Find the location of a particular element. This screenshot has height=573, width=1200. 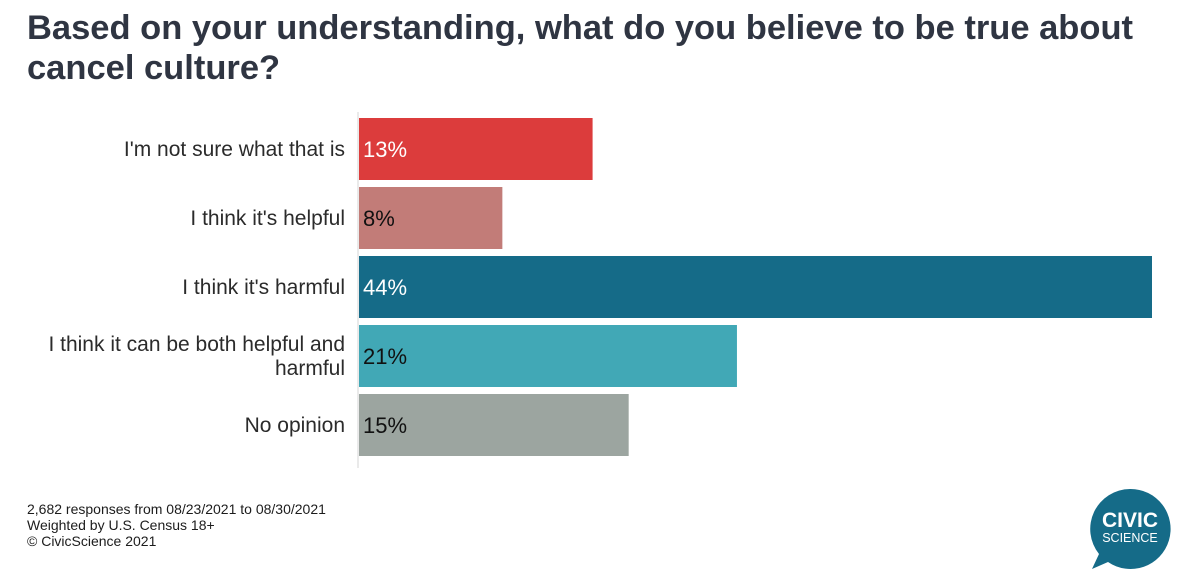

value-label-4: 15% is located at coordinates (385, 425).